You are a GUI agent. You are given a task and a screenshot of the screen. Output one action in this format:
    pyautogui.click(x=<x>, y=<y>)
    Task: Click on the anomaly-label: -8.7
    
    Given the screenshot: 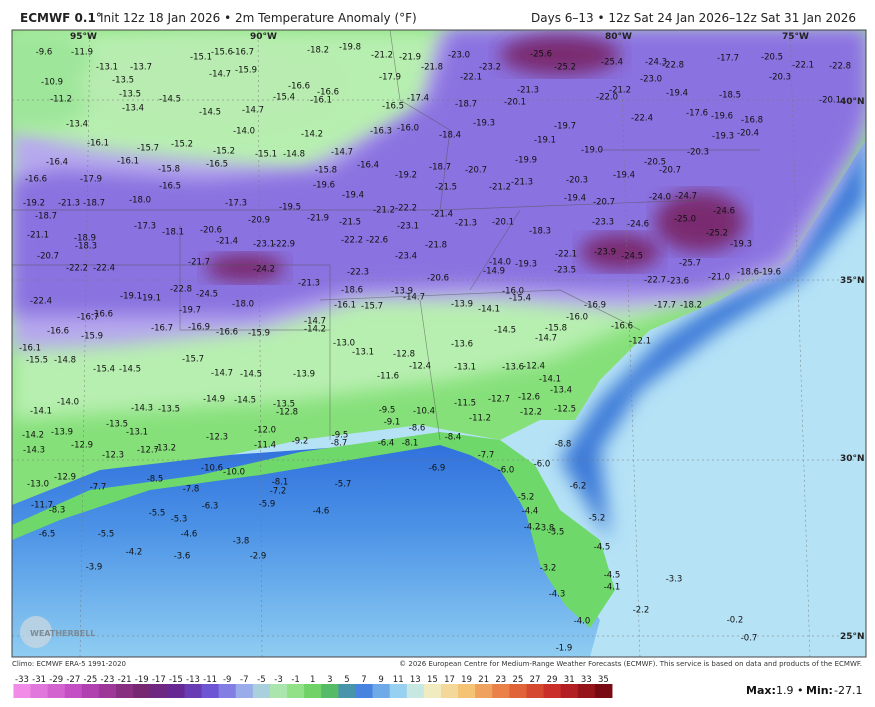 What is the action you would take?
    pyautogui.click(x=339, y=444)
    